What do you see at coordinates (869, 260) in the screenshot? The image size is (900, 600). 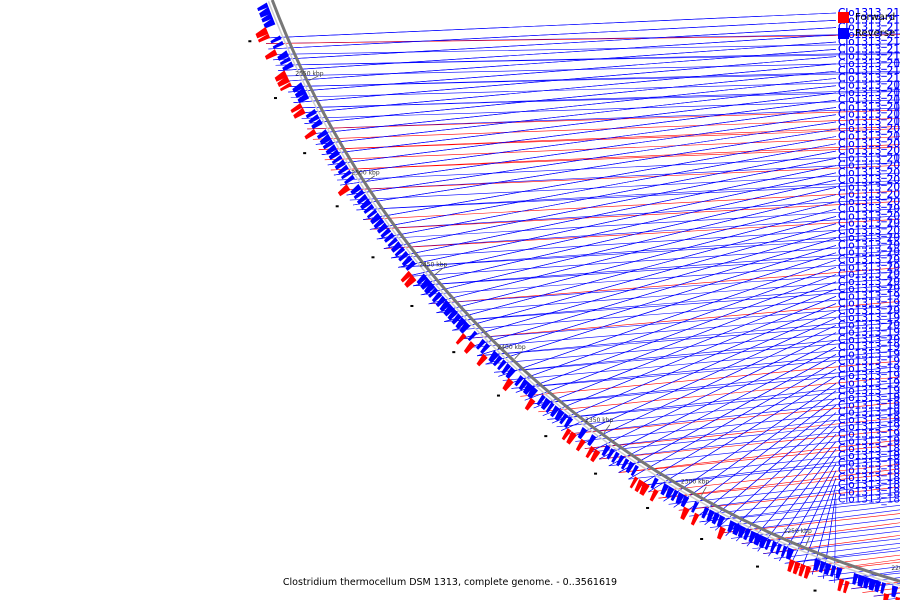 I see `reverse-gene-label: Clo1313_2040` at bounding box center [869, 260].